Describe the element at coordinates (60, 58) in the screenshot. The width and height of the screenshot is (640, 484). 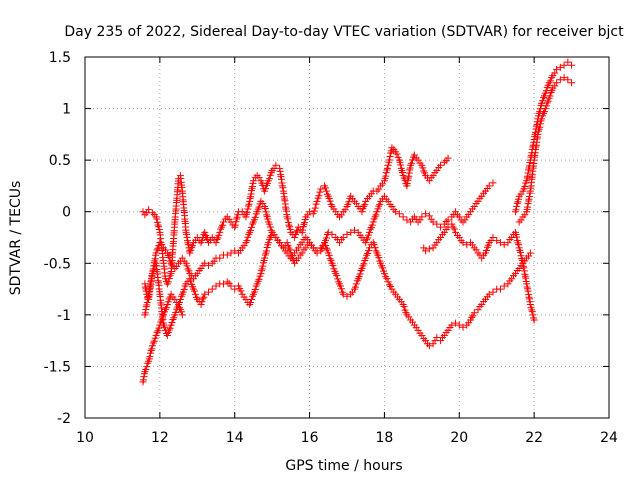
I see `y-tick-label: 1.5` at that location.